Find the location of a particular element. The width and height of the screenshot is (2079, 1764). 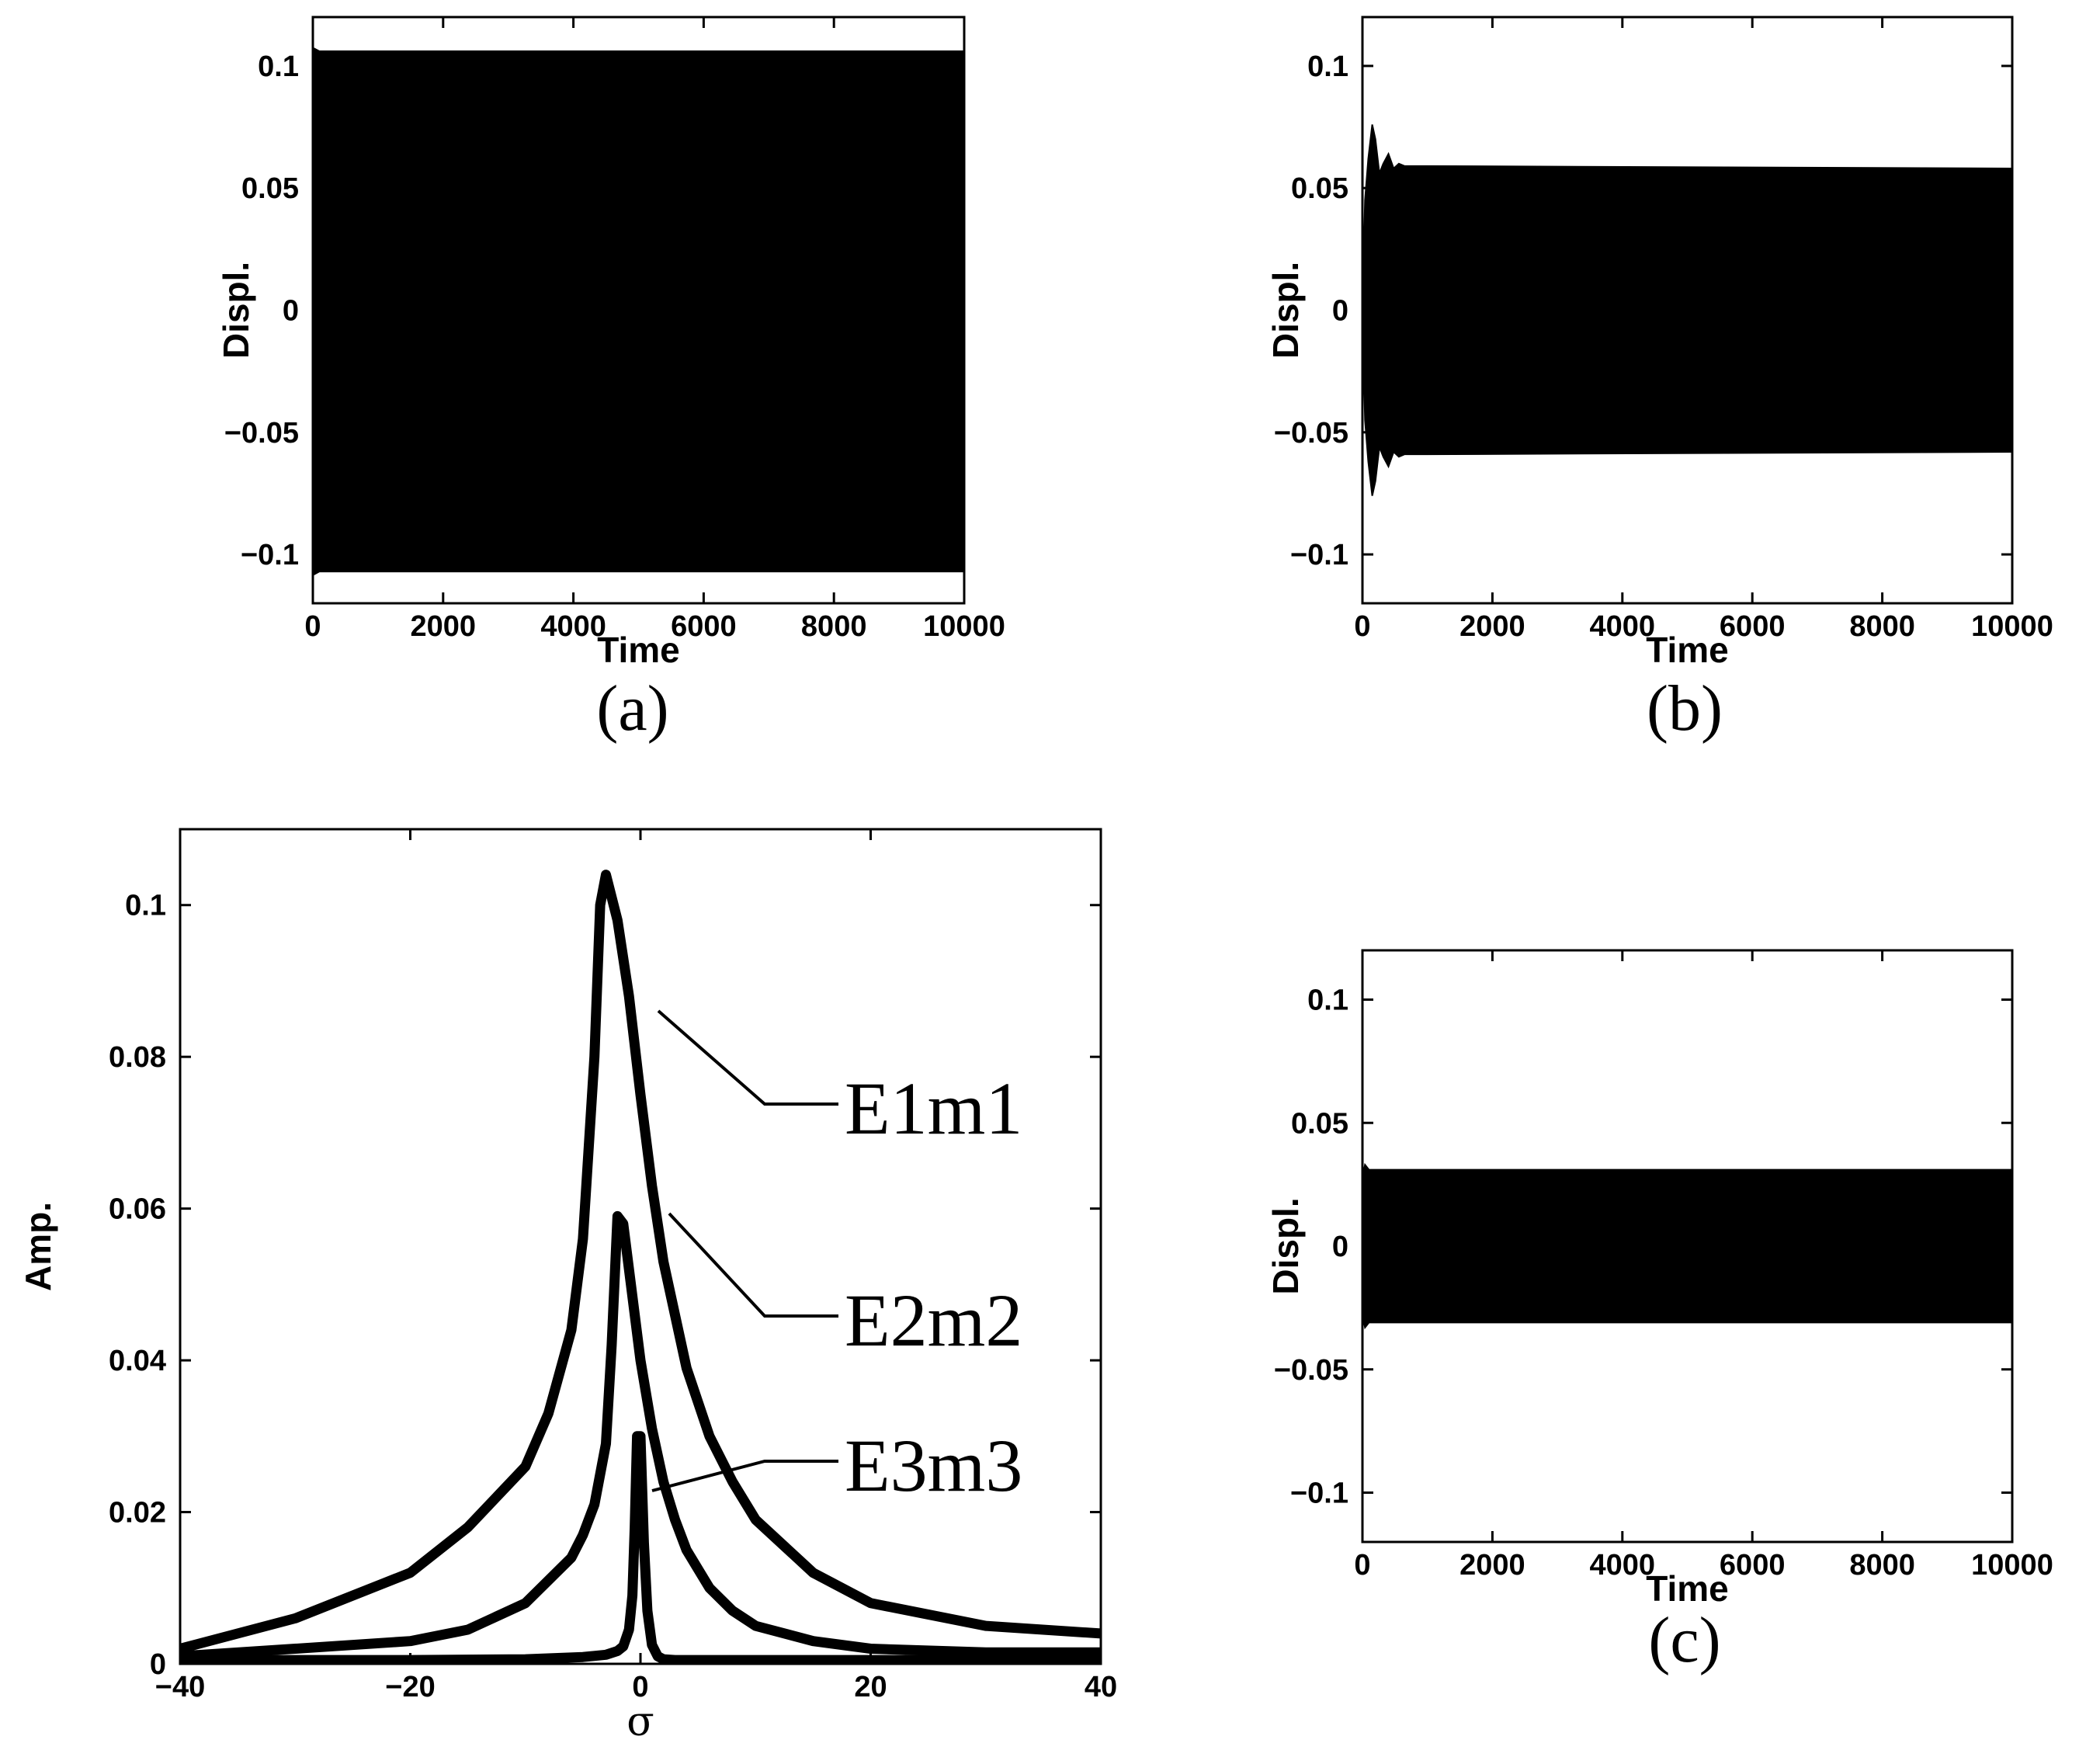

series-label: E1m1 is located at coordinates (933, 1108).